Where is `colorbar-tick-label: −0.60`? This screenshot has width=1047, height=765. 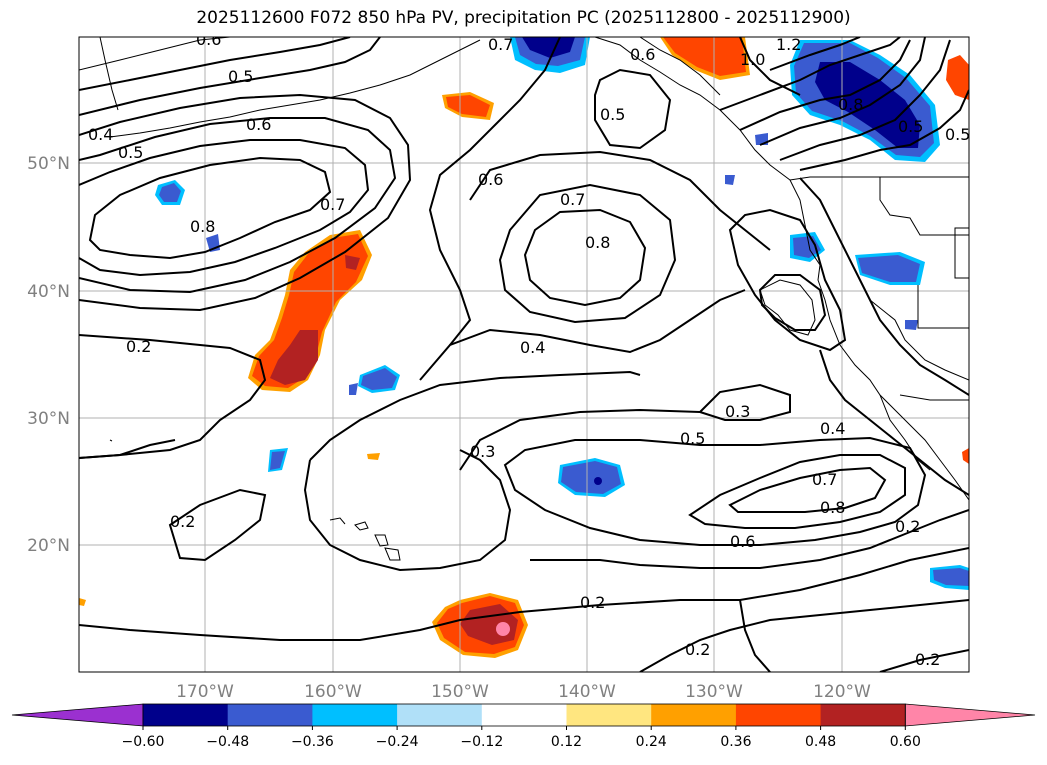 colorbar-tick-label: −0.60 is located at coordinates (143, 742).